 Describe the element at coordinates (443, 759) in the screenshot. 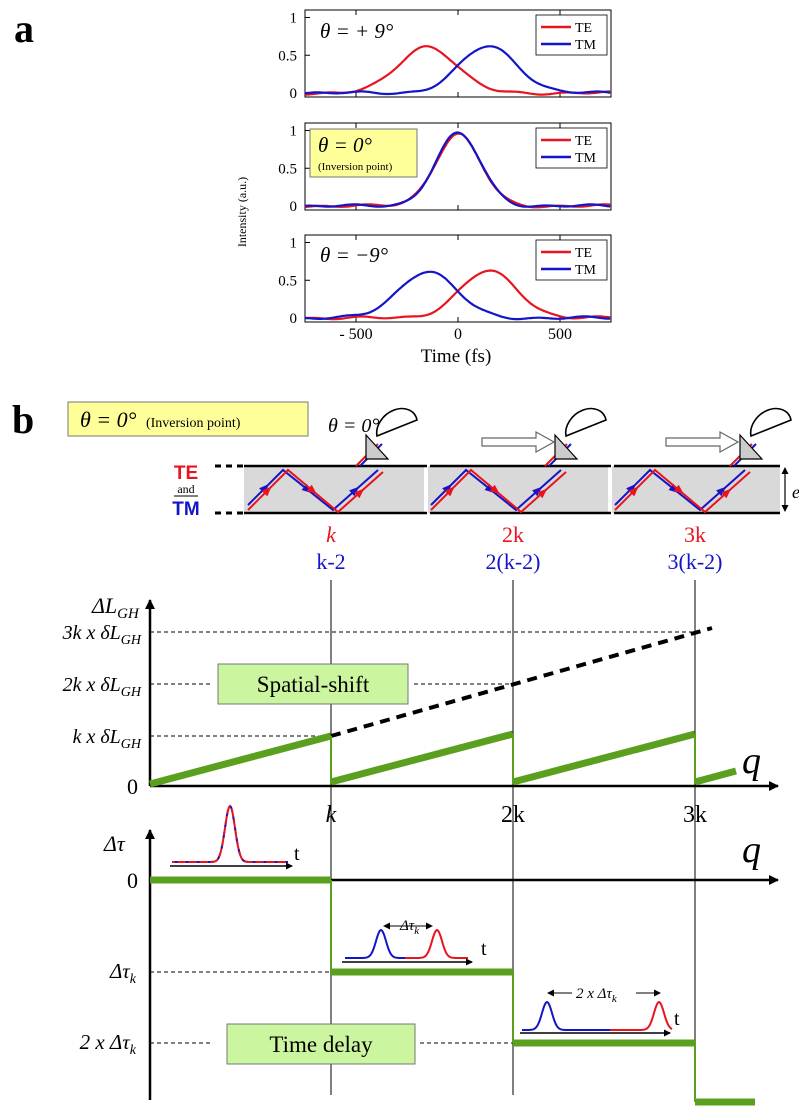

I see `spatial-shift-green` at that location.